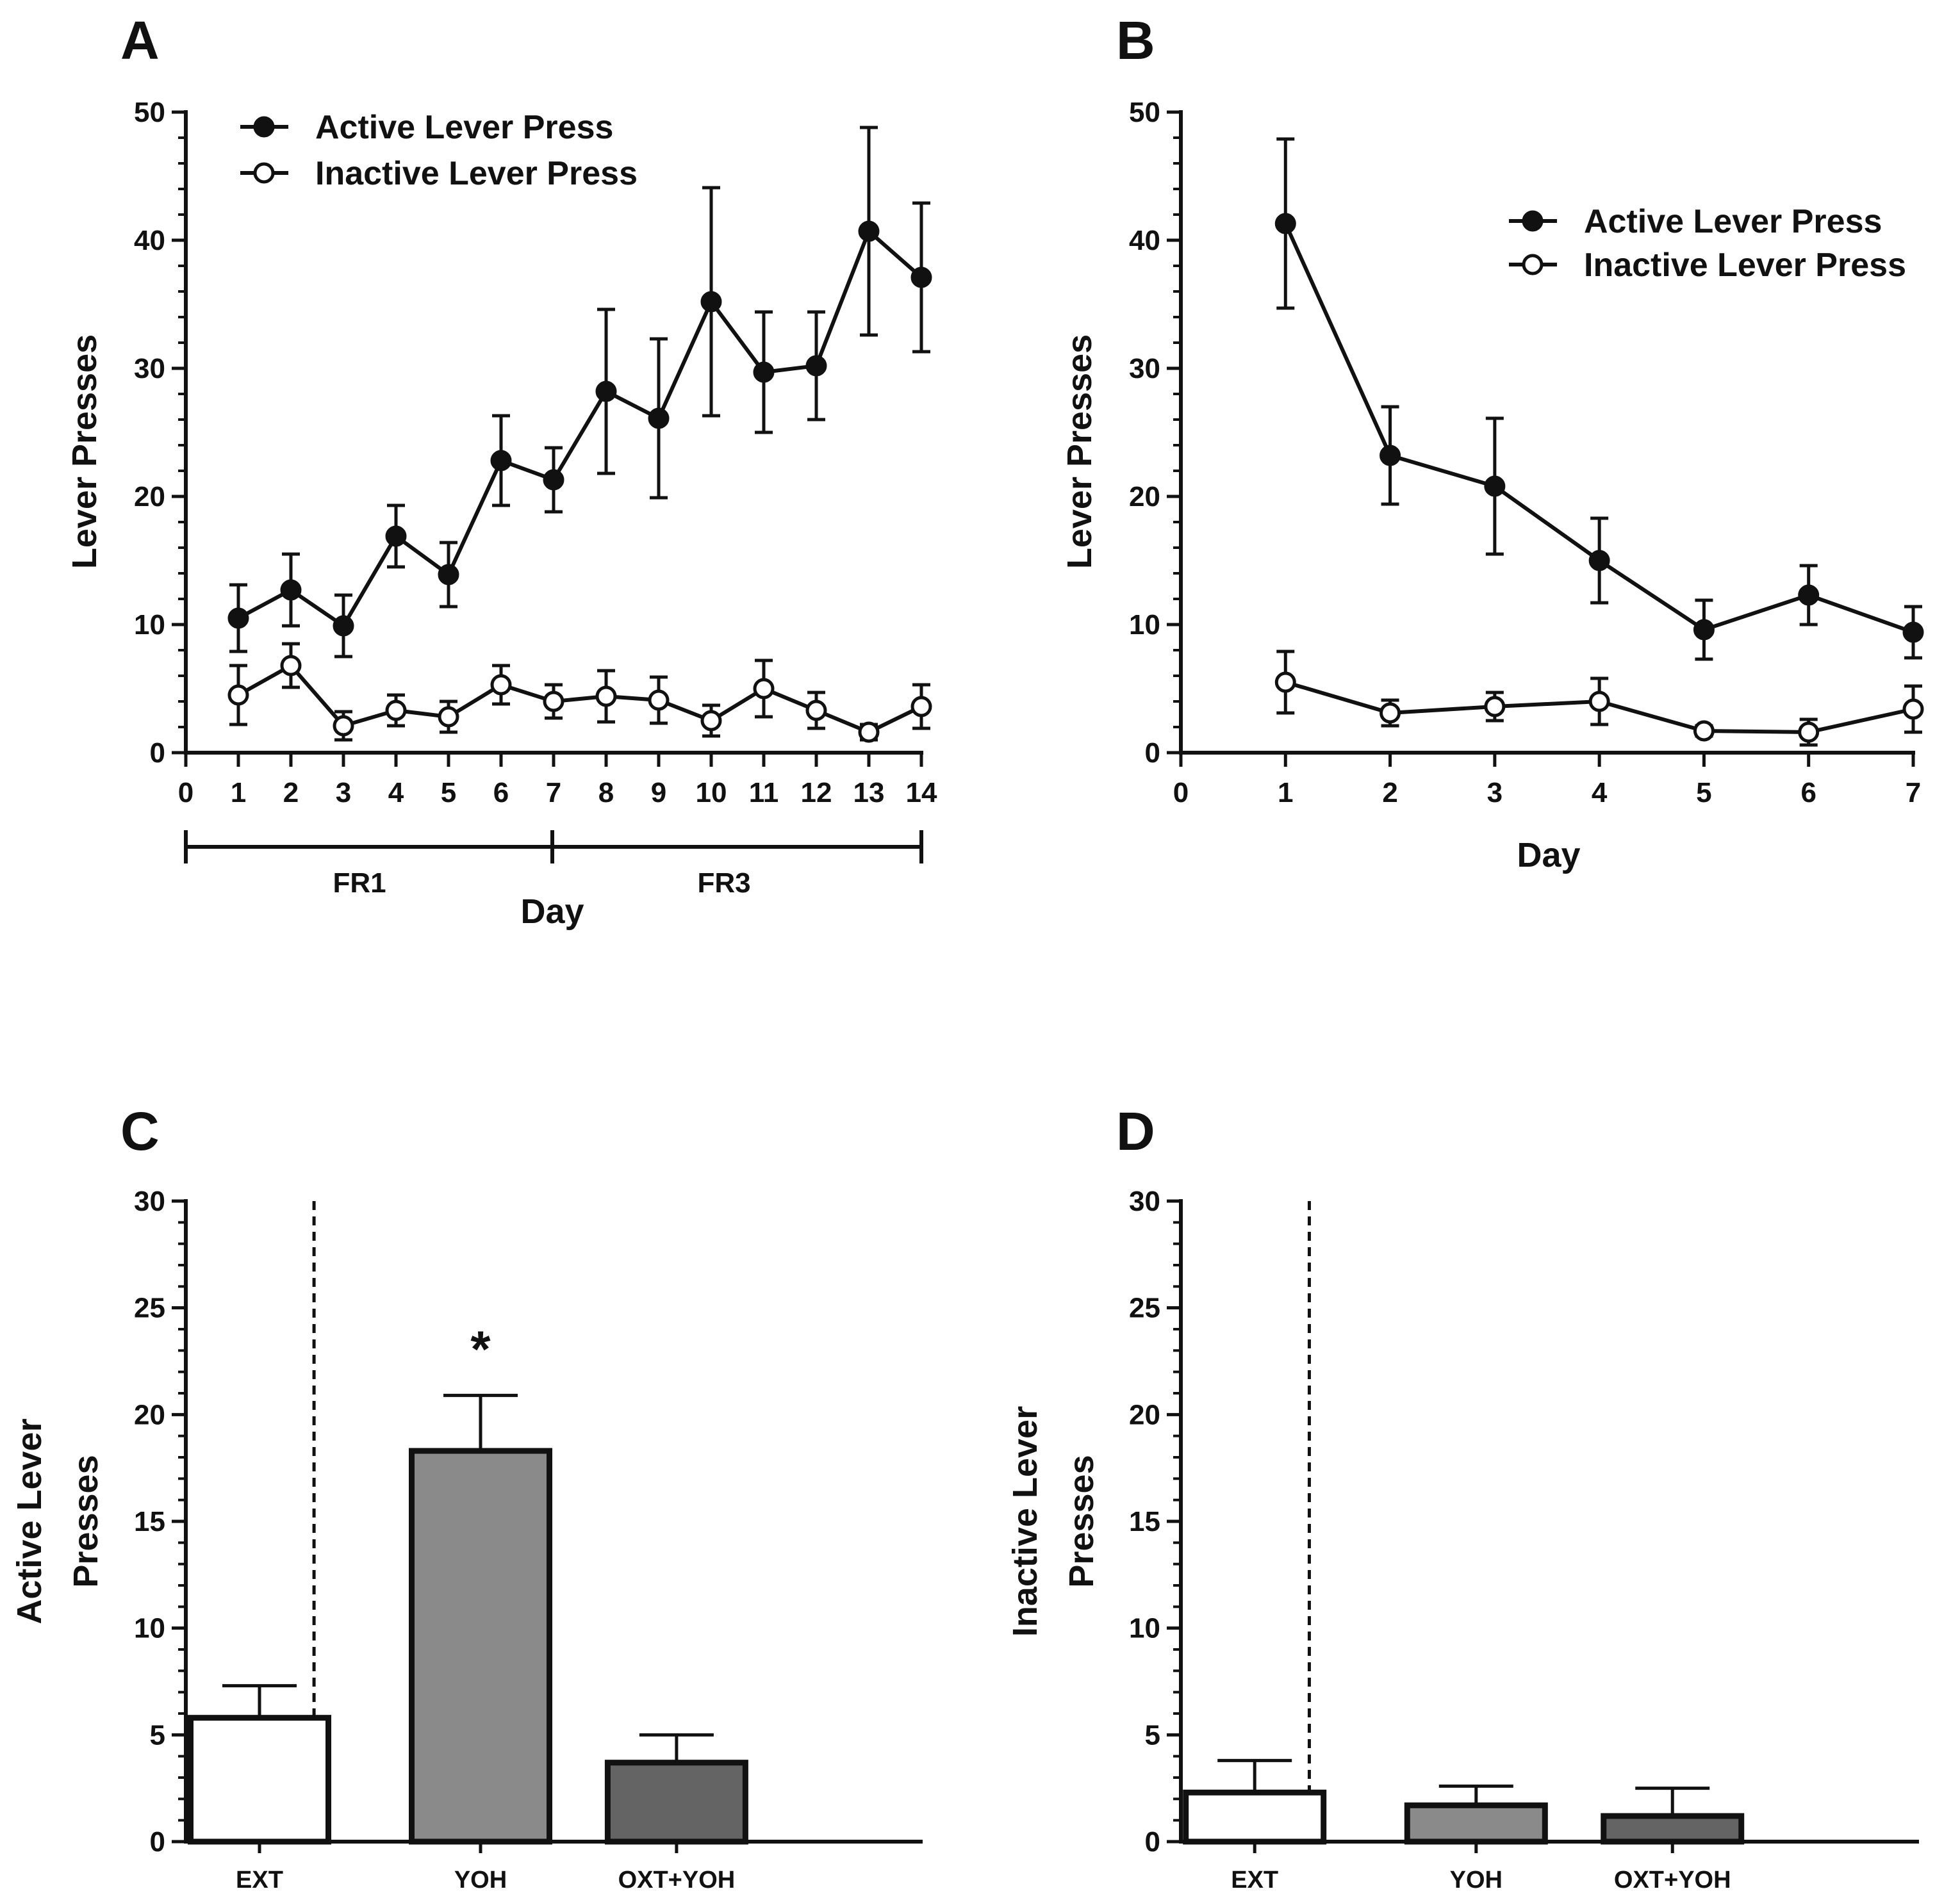 The height and width of the screenshot is (1898, 1960). What do you see at coordinates (140, 1131) in the screenshot?
I see `panel-c-label: C` at bounding box center [140, 1131].